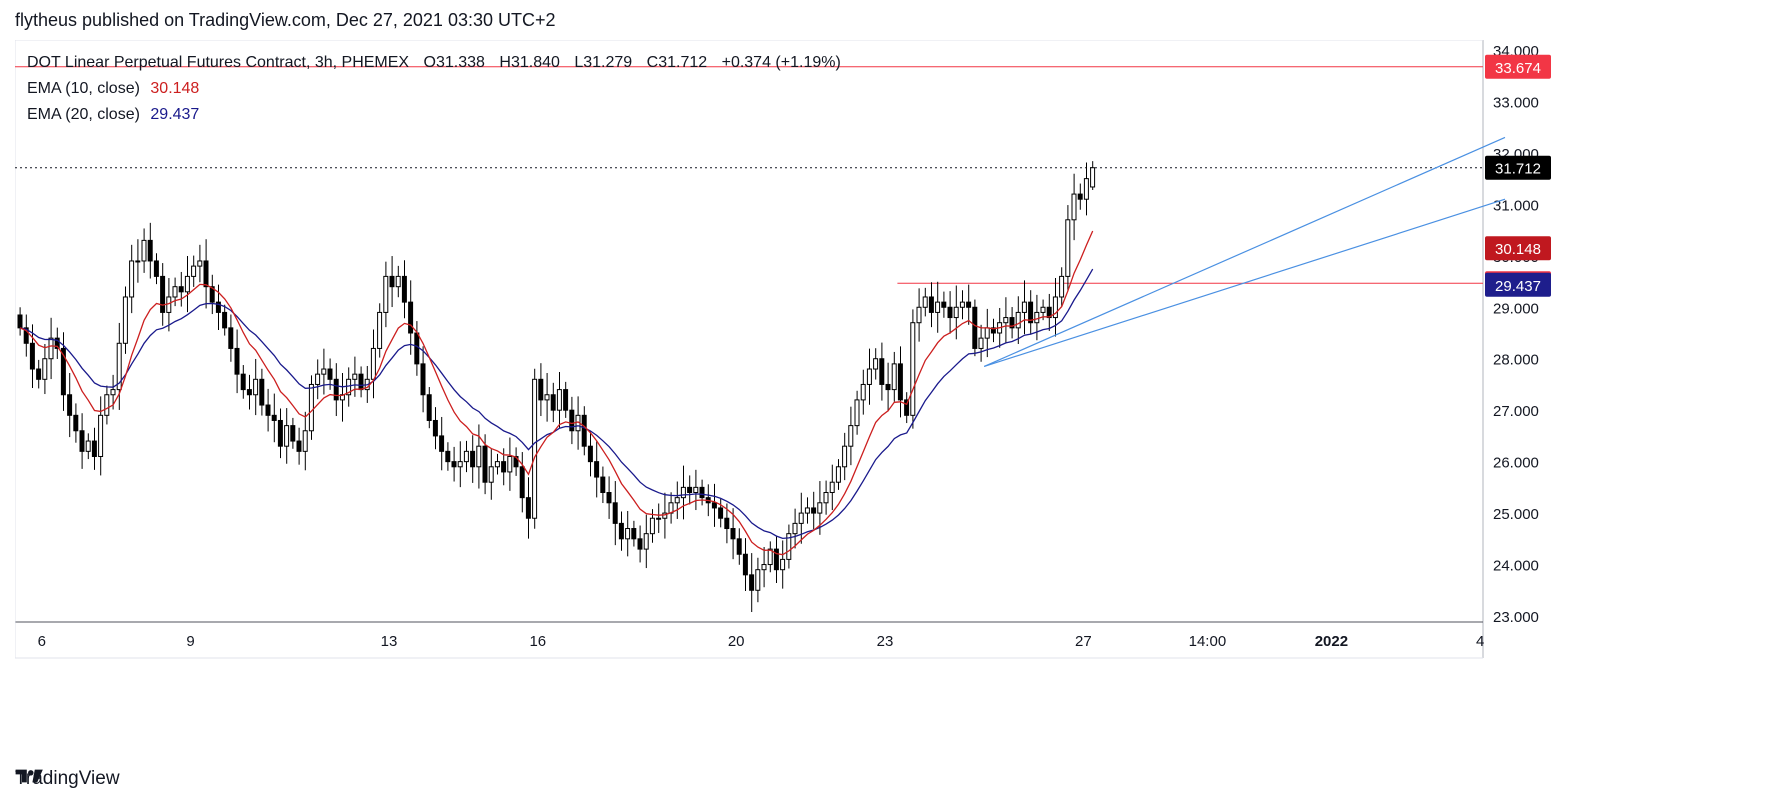 This screenshot has height=805, width=1791. I want to click on price-axis-label: 29.437, so click(1518, 286).